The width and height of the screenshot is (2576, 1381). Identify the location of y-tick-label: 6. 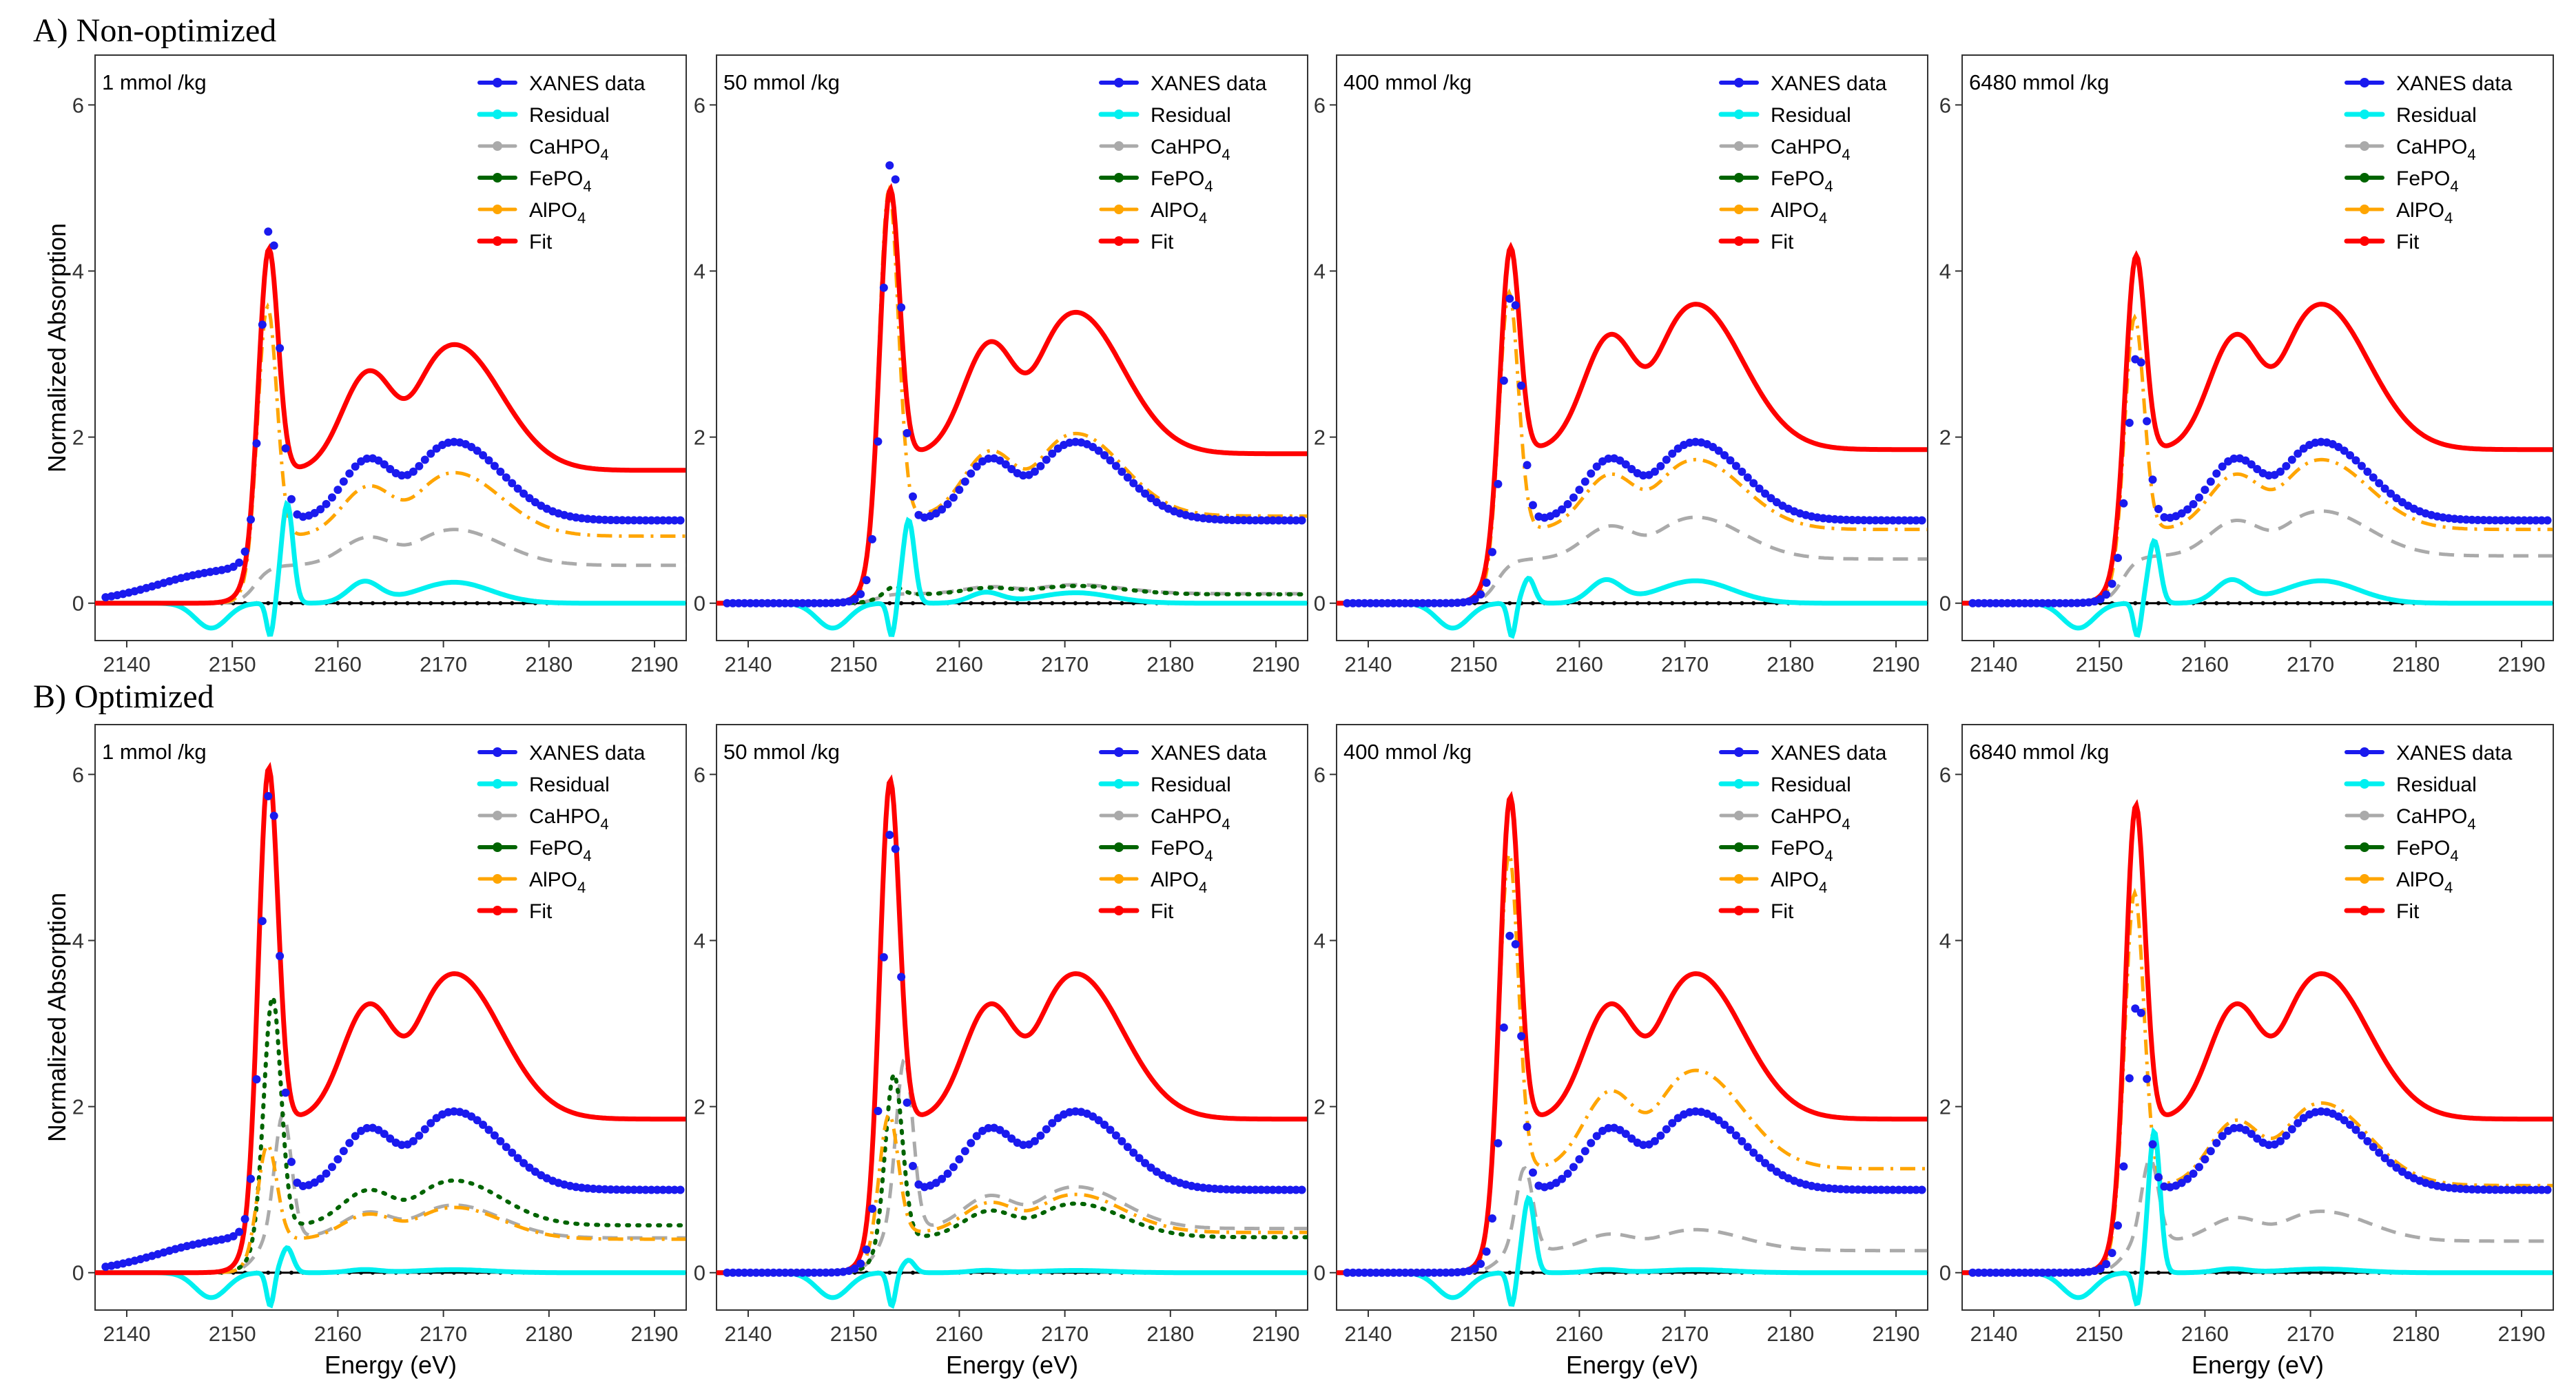
(1945, 775).